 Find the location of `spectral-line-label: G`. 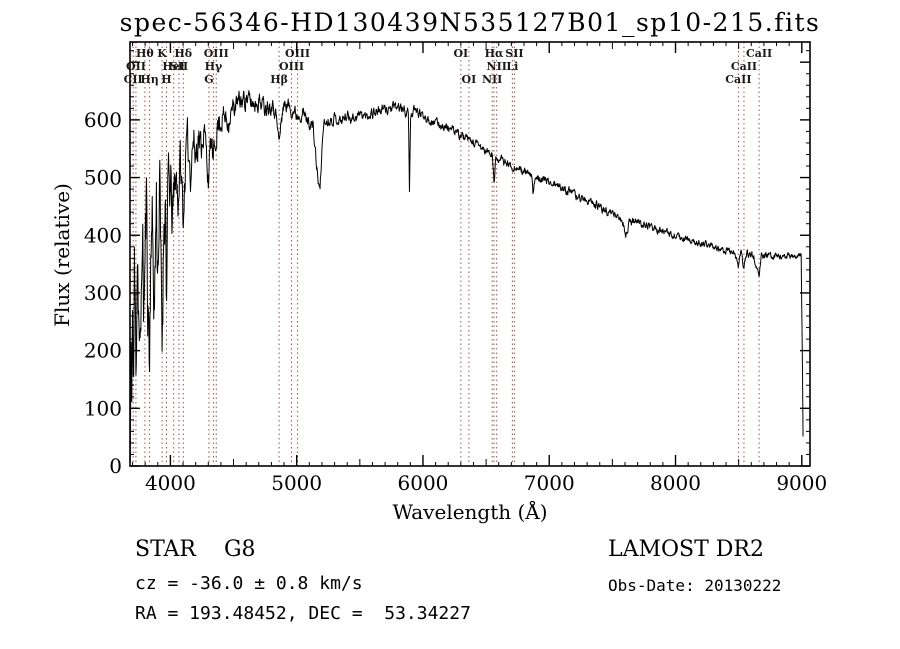

spectral-line-label: G is located at coordinates (208, 79).